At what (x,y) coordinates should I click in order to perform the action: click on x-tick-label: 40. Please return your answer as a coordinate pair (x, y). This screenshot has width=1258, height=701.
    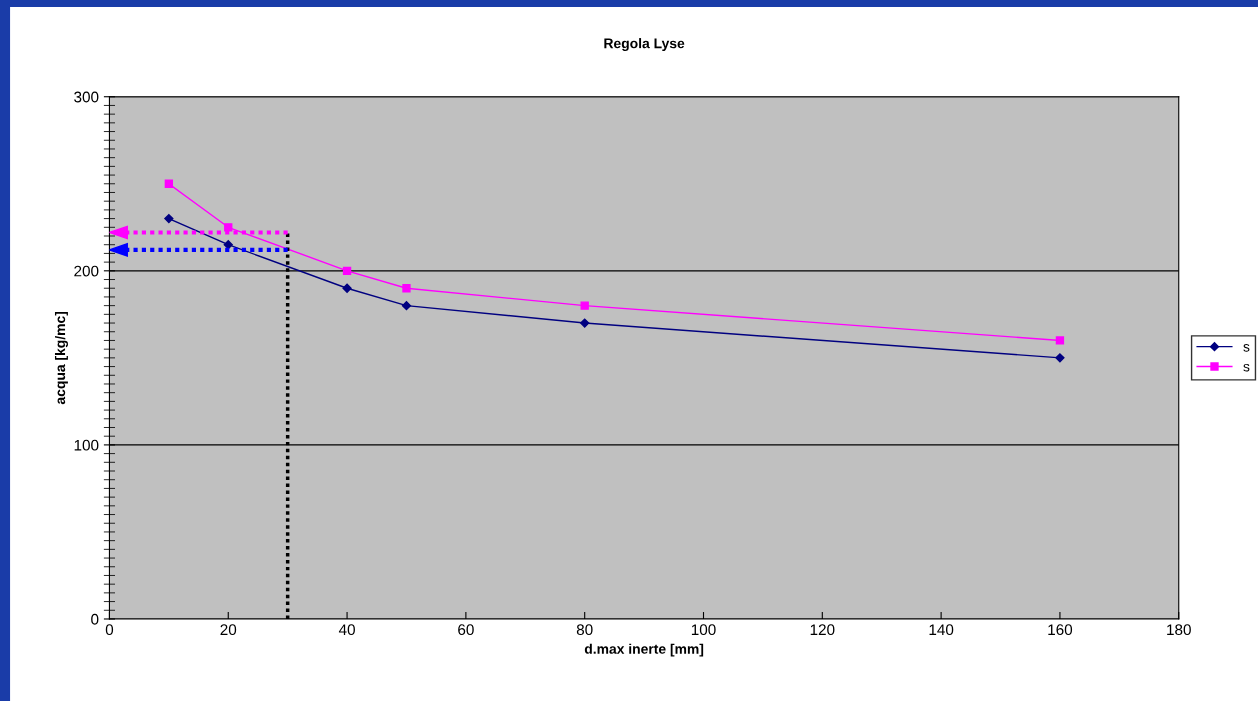
    Looking at the image, I should click on (346, 630).